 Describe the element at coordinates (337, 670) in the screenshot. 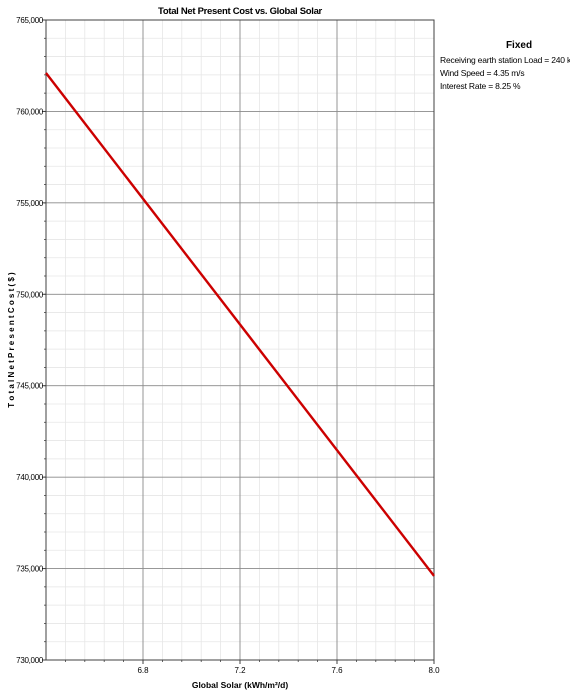

I see `x-tick-label: 7.6` at that location.